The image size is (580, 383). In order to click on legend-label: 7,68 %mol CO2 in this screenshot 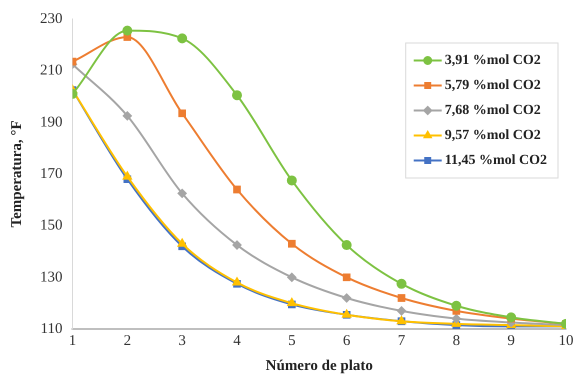, I will do `click(492, 110)`.